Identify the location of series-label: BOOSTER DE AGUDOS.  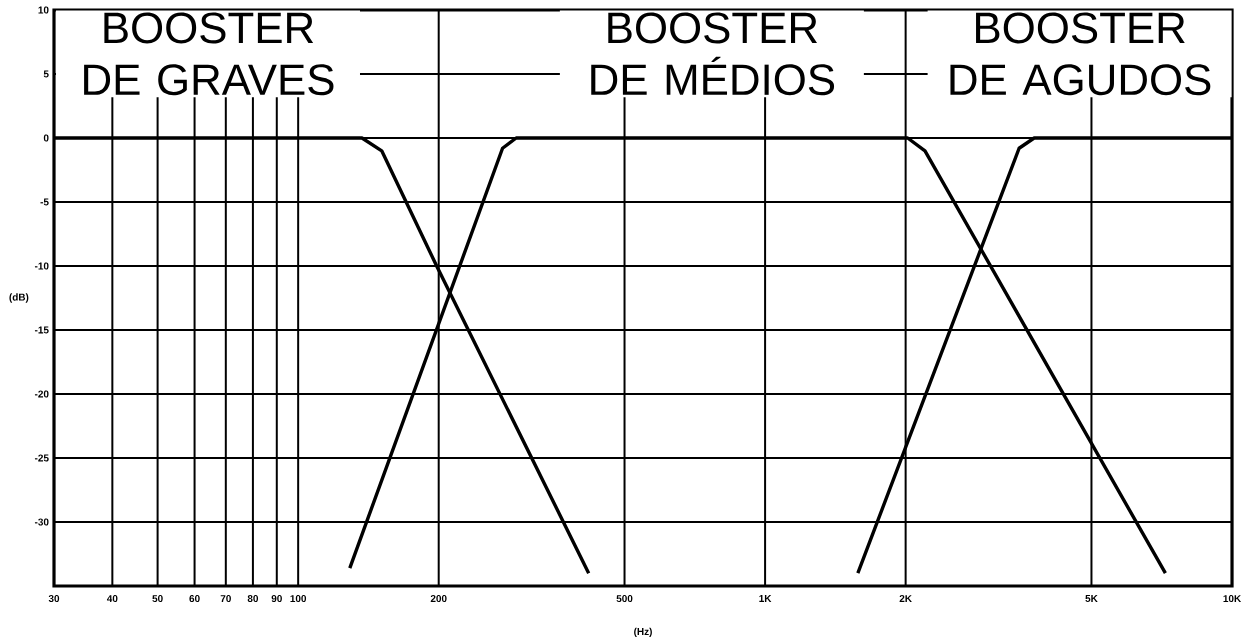
(1080, 54).